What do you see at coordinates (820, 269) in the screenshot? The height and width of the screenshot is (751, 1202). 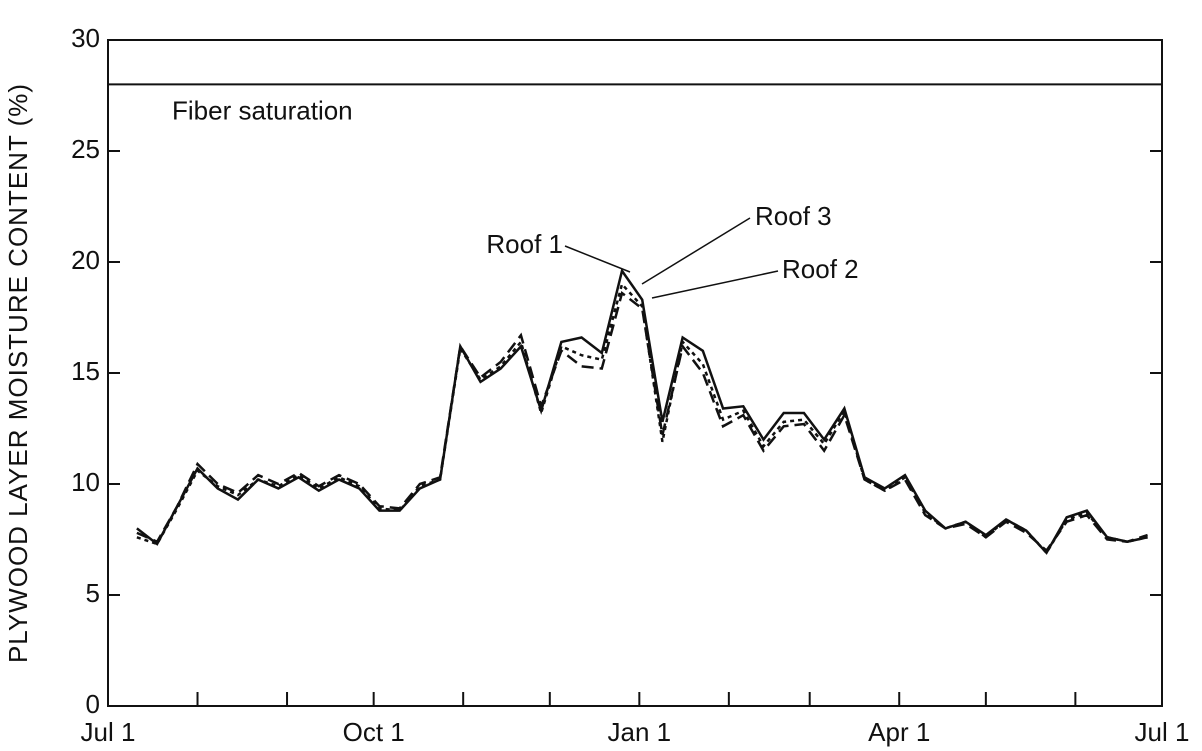 I see `series-label: Roof 2` at bounding box center [820, 269].